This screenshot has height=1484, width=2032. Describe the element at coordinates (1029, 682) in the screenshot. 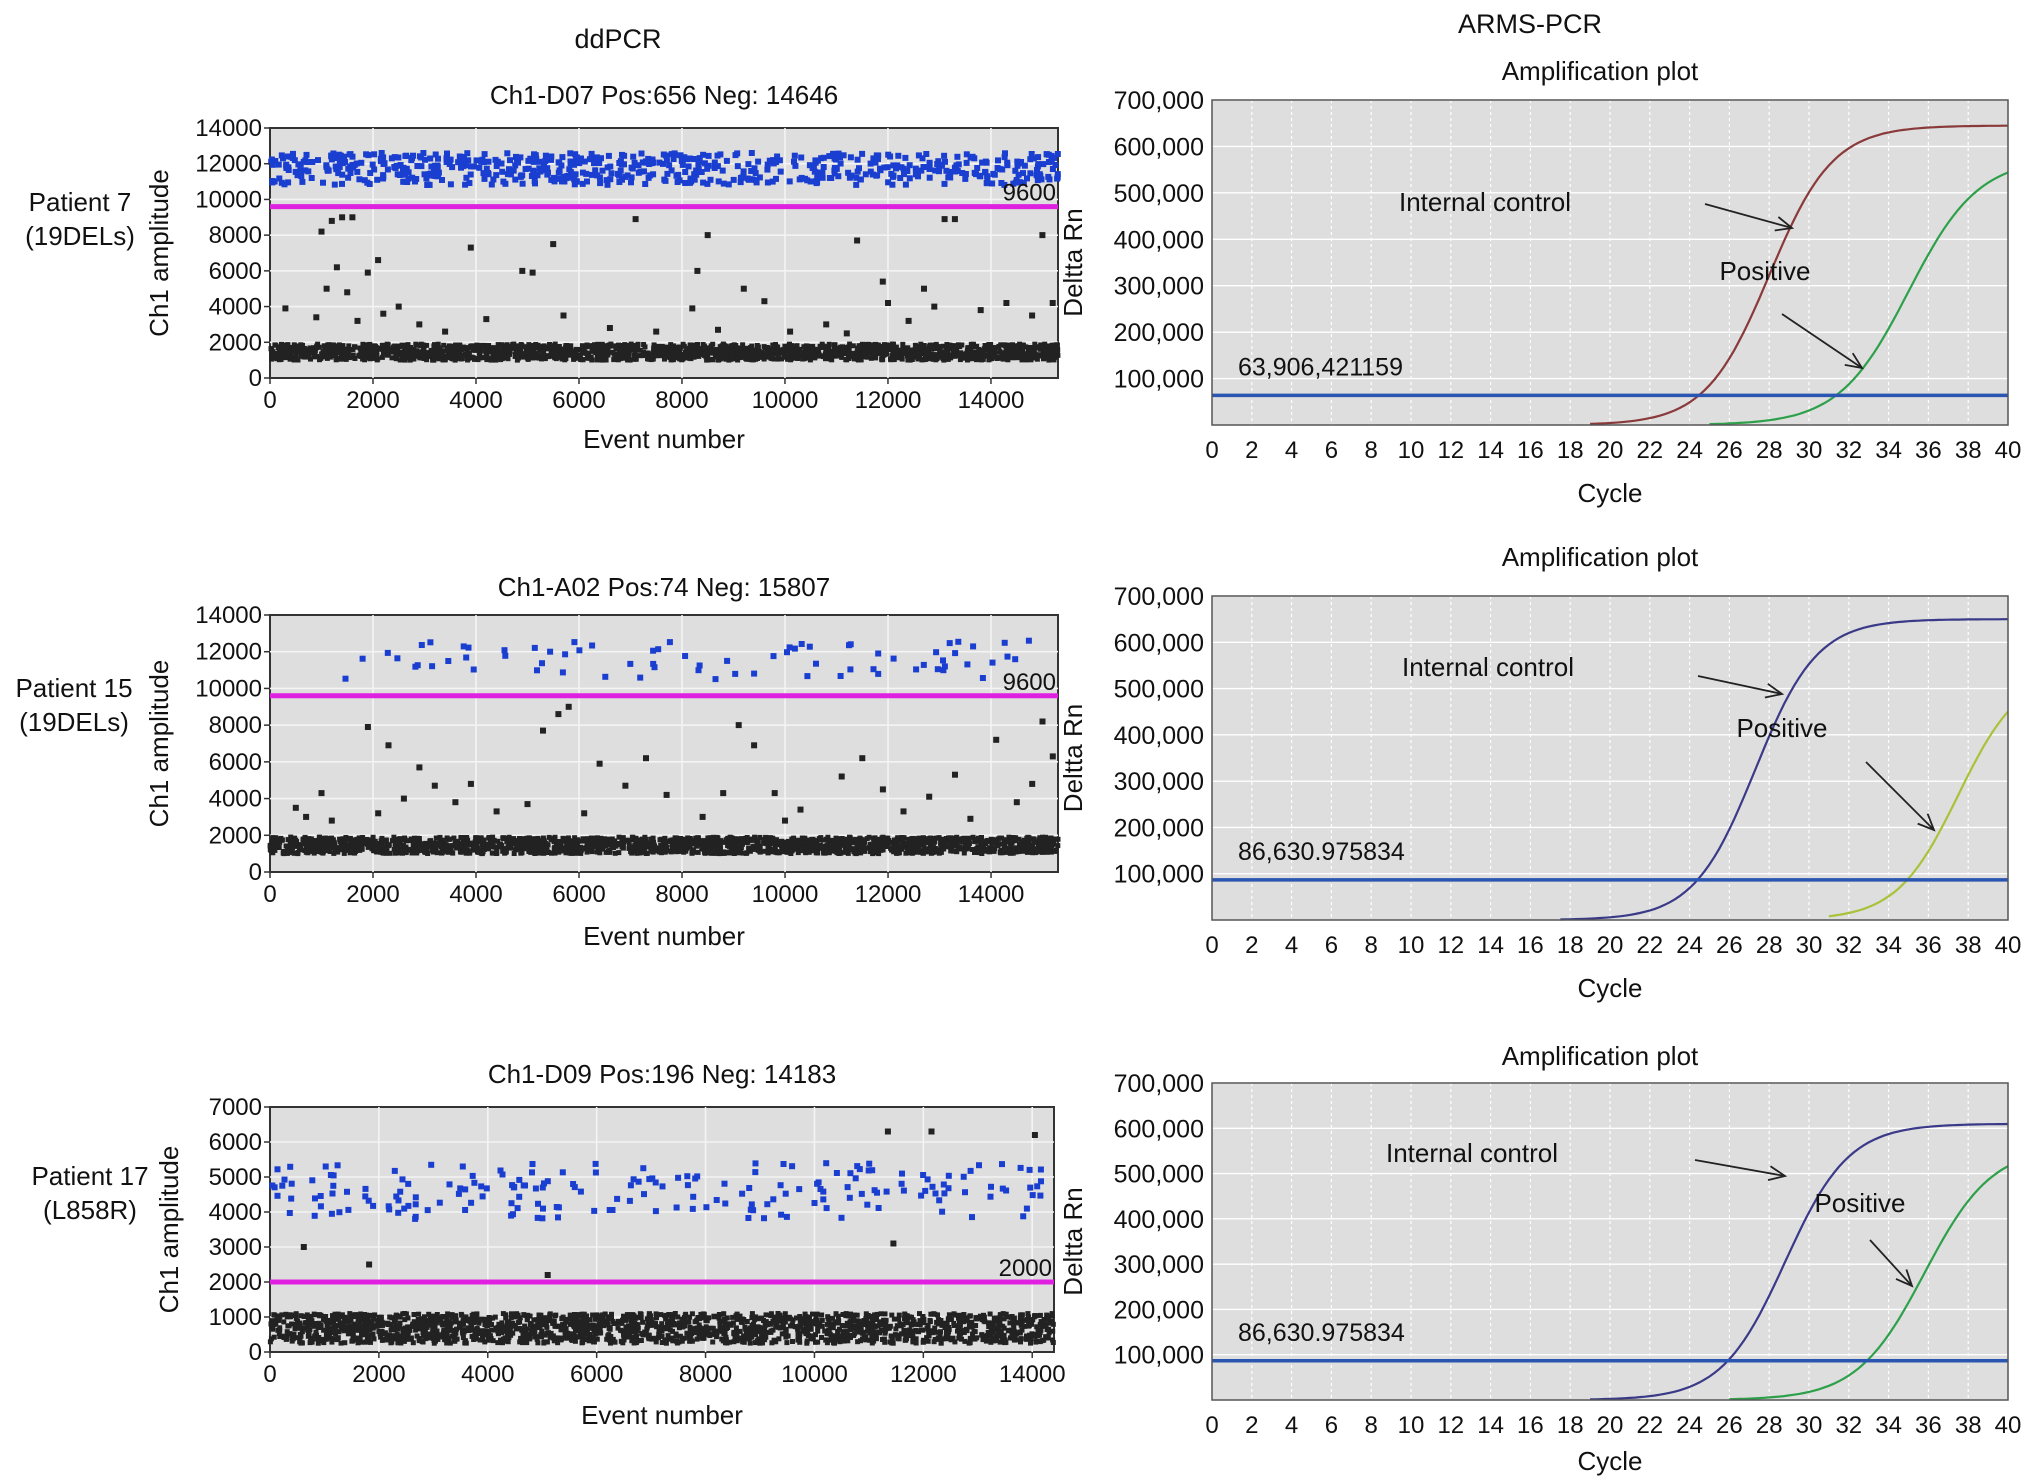

I see `ddpcr-threshold-label: 9600` at that location.